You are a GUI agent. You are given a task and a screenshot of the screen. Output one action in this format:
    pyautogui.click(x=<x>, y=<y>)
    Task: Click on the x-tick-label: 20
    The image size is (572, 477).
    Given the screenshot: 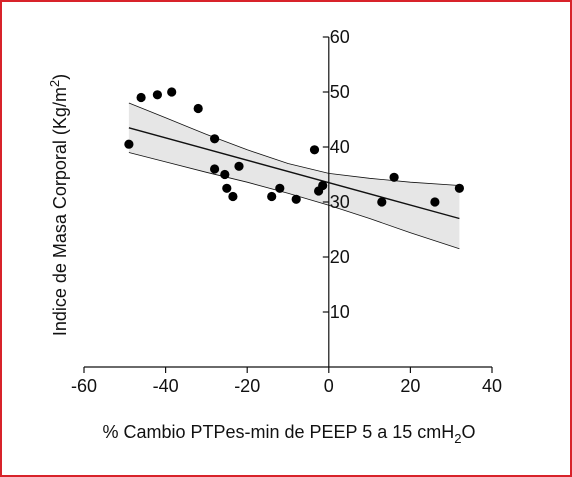 What is the action you would take?
    pyautogui.click(x=410, y=386)
    